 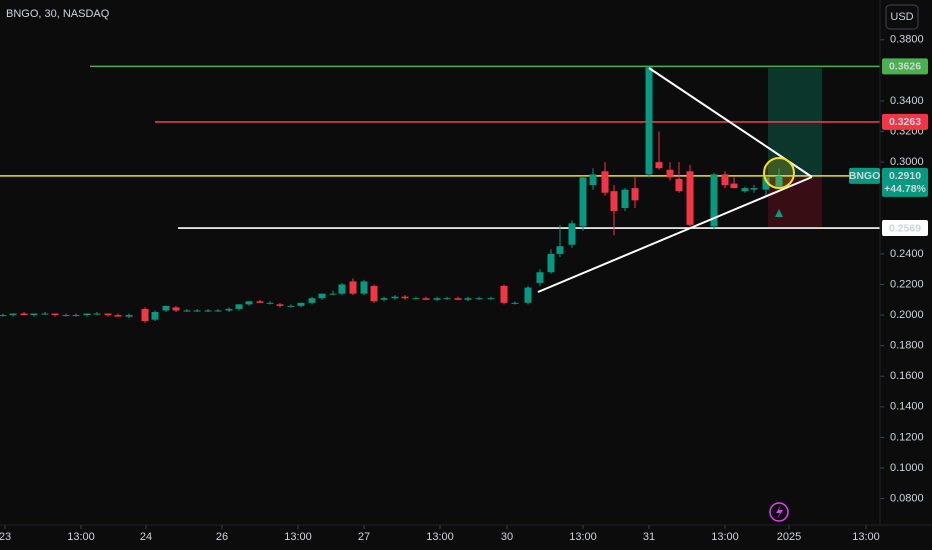 I want to click on events-icon, so click(x=779, y=512).